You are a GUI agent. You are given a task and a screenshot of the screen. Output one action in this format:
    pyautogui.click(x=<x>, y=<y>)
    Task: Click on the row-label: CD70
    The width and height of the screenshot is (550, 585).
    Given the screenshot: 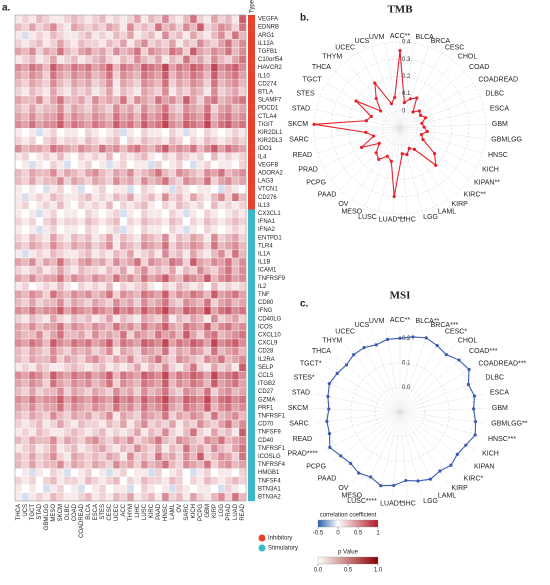 What is the action you would take?
    pyautogui.click(x=266, y=425)
    